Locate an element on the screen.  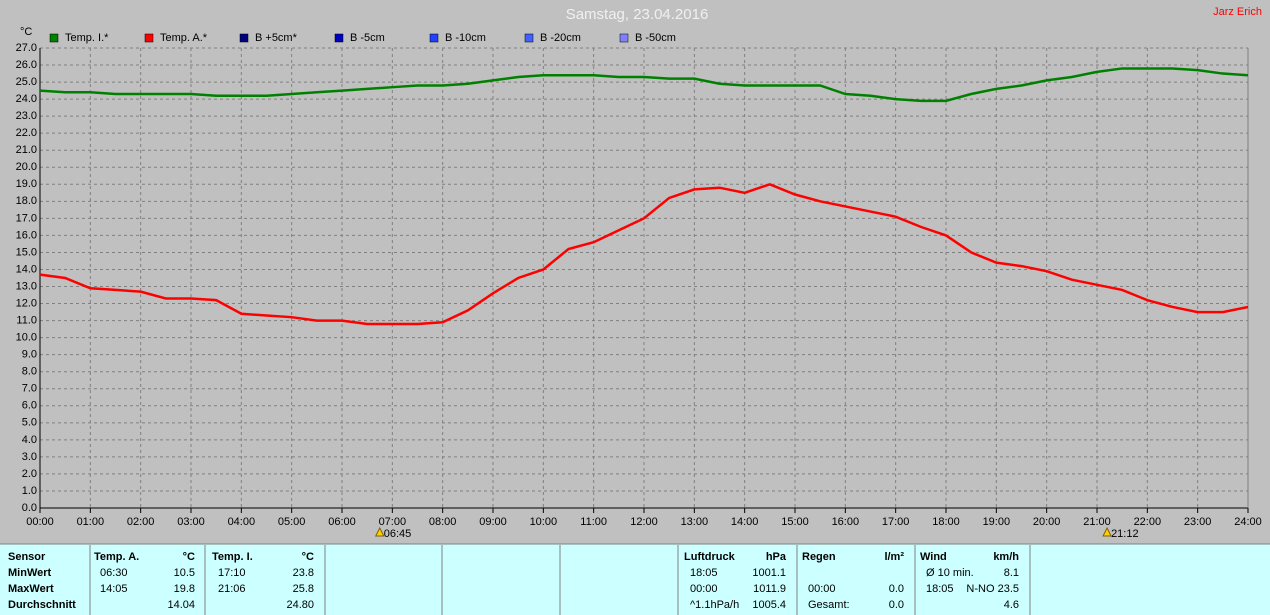
col-header: Wind is located at coordinates (933, 557).